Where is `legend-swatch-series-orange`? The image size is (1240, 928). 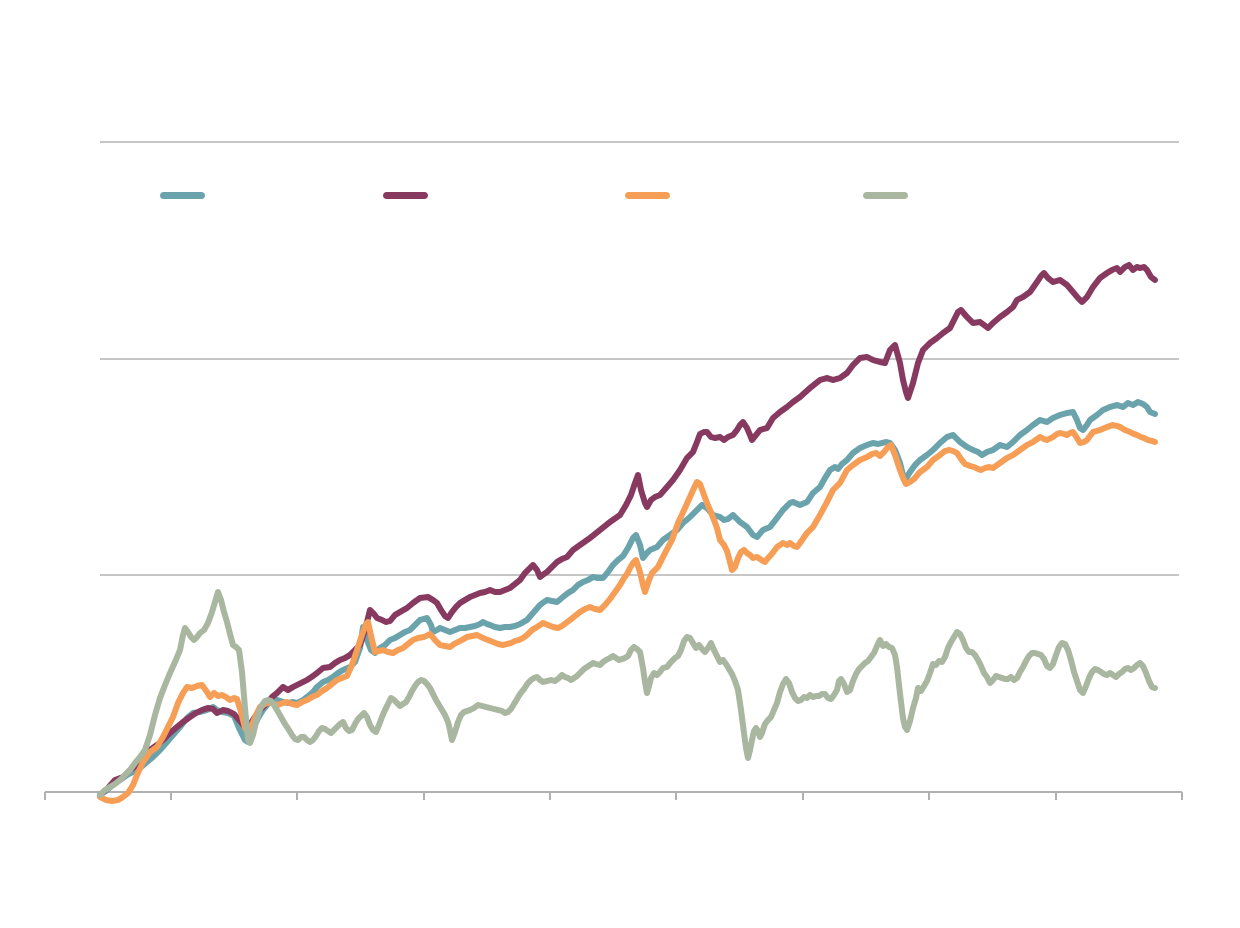
legend-swatch-series-orange is located at coordinates (647, 195).